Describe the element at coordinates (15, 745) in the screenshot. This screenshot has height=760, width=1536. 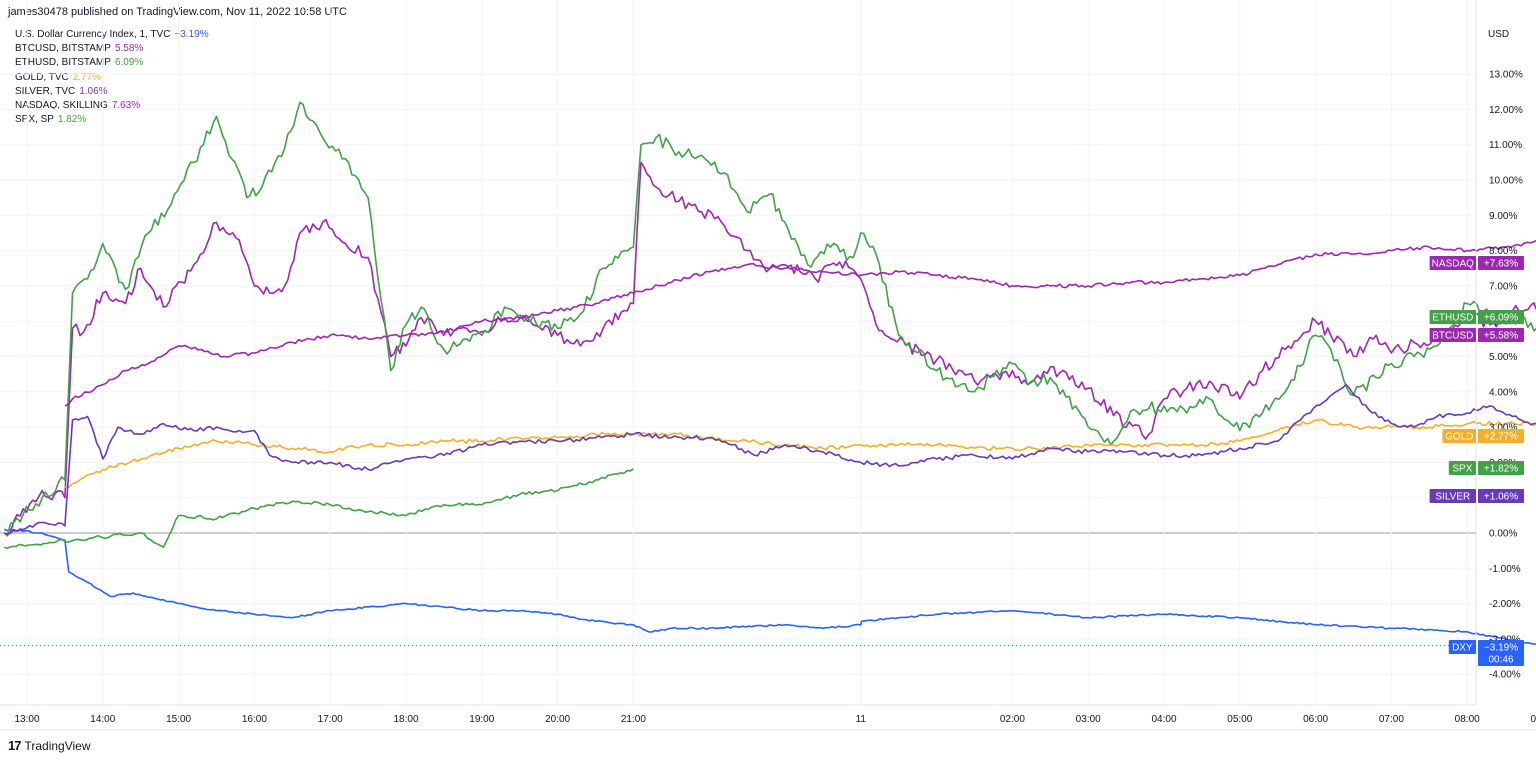
I see `tradingview-logo-icon: 17` at that location.